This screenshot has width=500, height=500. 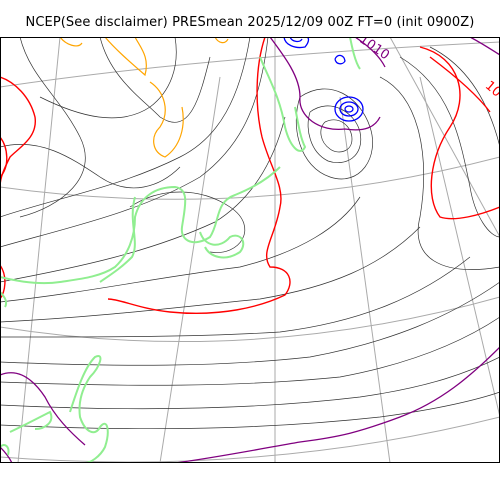 I want to click on contour-label-10: 10, so click(x=491, y=89).